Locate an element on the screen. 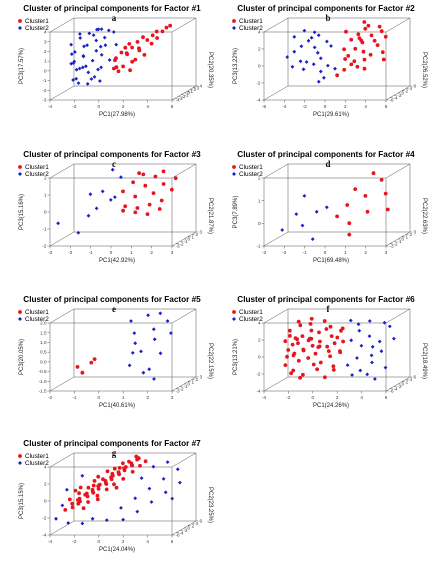 The height and width of the screenshot is (565, 437). y-tick-label: 2 is located at coordinates (45, 51).